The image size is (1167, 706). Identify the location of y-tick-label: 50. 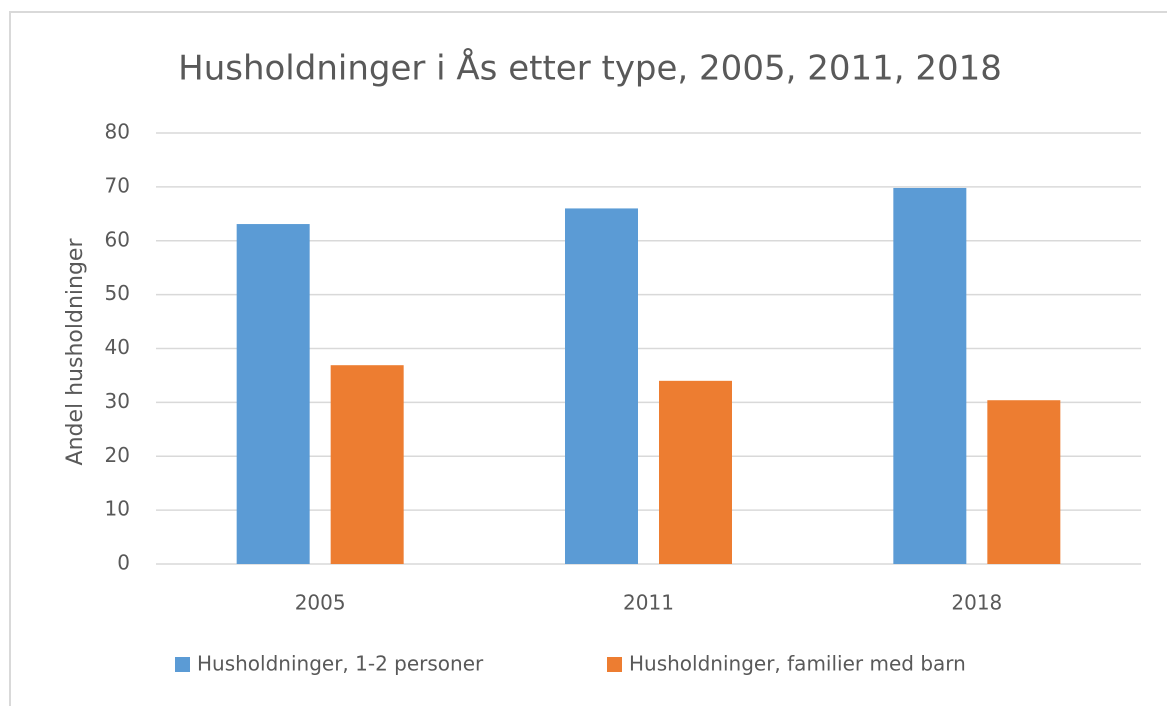
(117, 293).